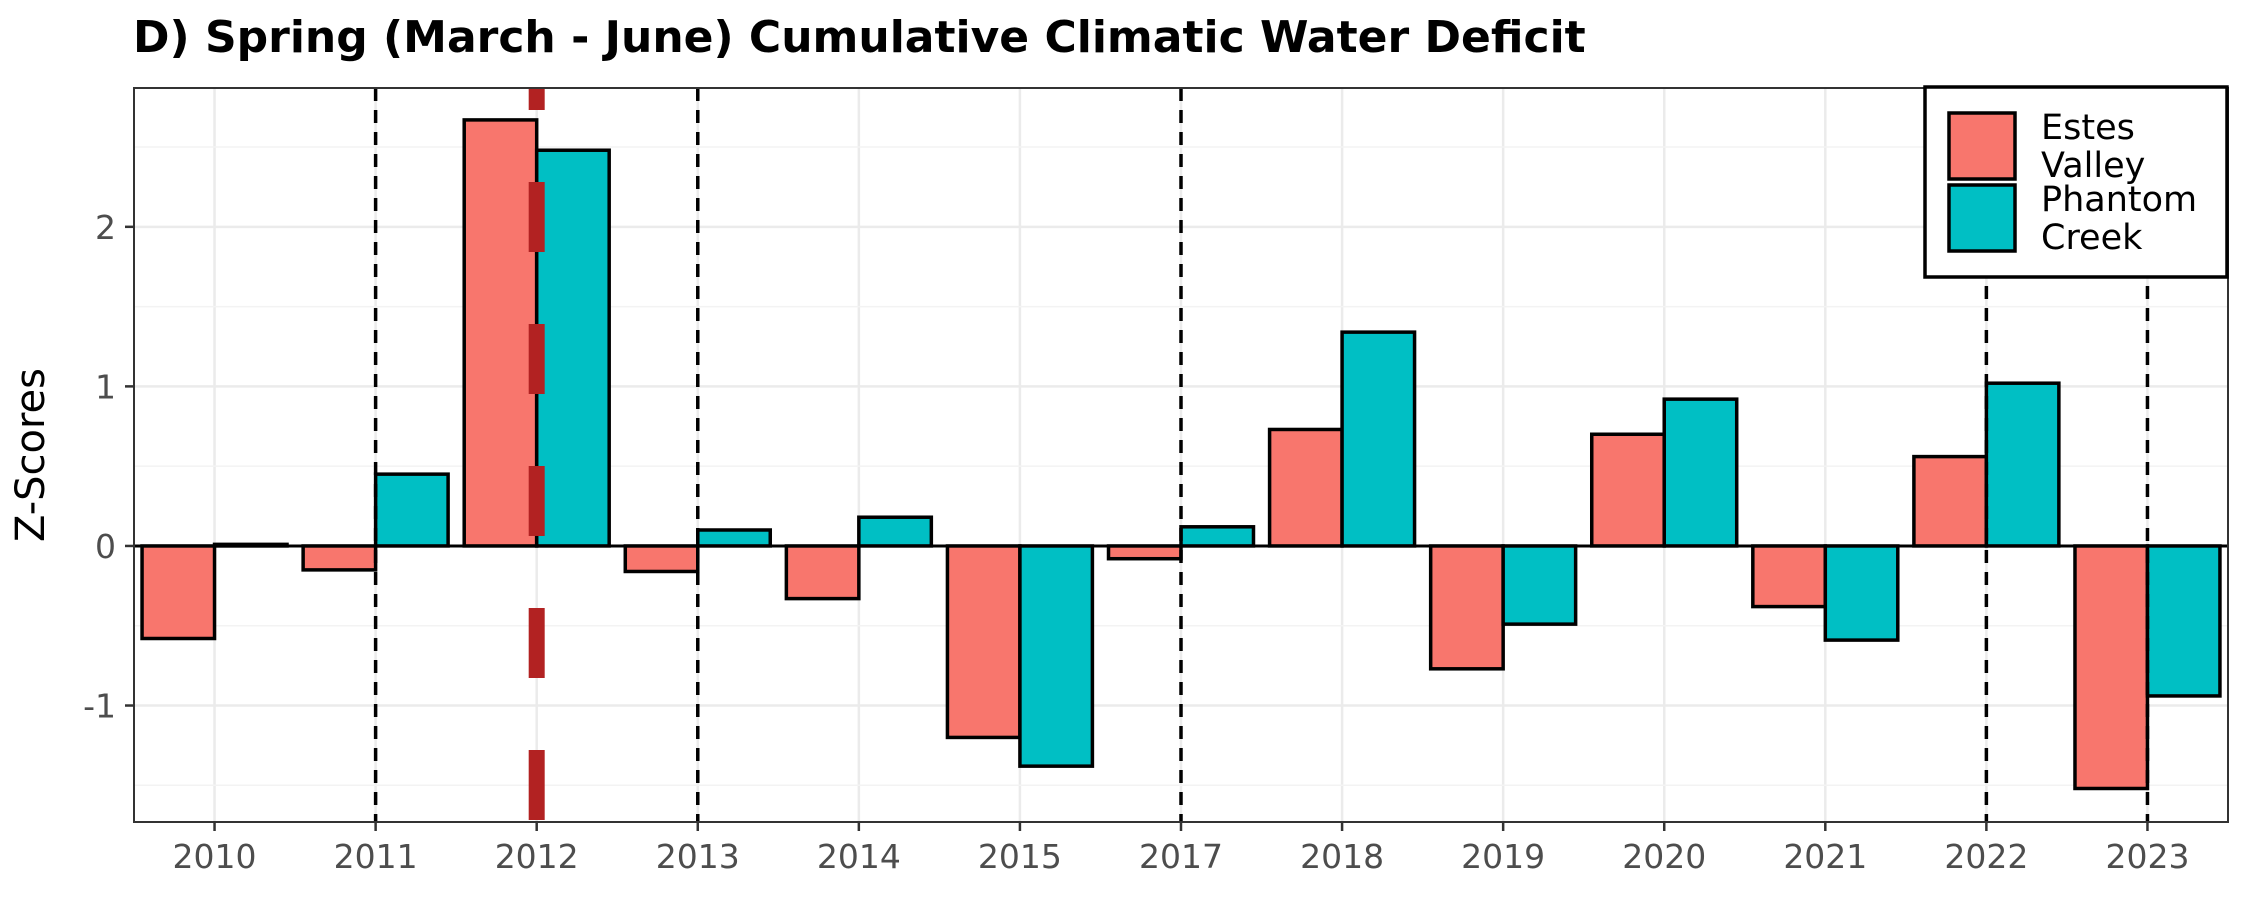 This screenshot has width=2250, height=900. Describe the element at coordinates (2022, 464) in the screenshot. I see `bar-phantom-creek-2022` at that location.